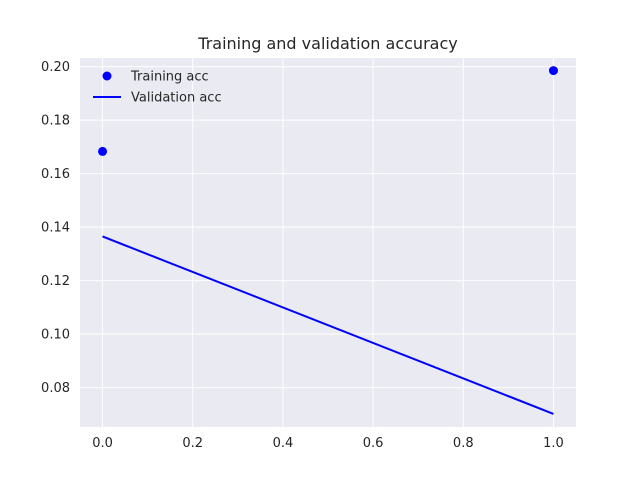 Image resolution: width=640 pixels, height=480 pixels. I want to click on x-tick-label: 0.6, so click(373, 443).